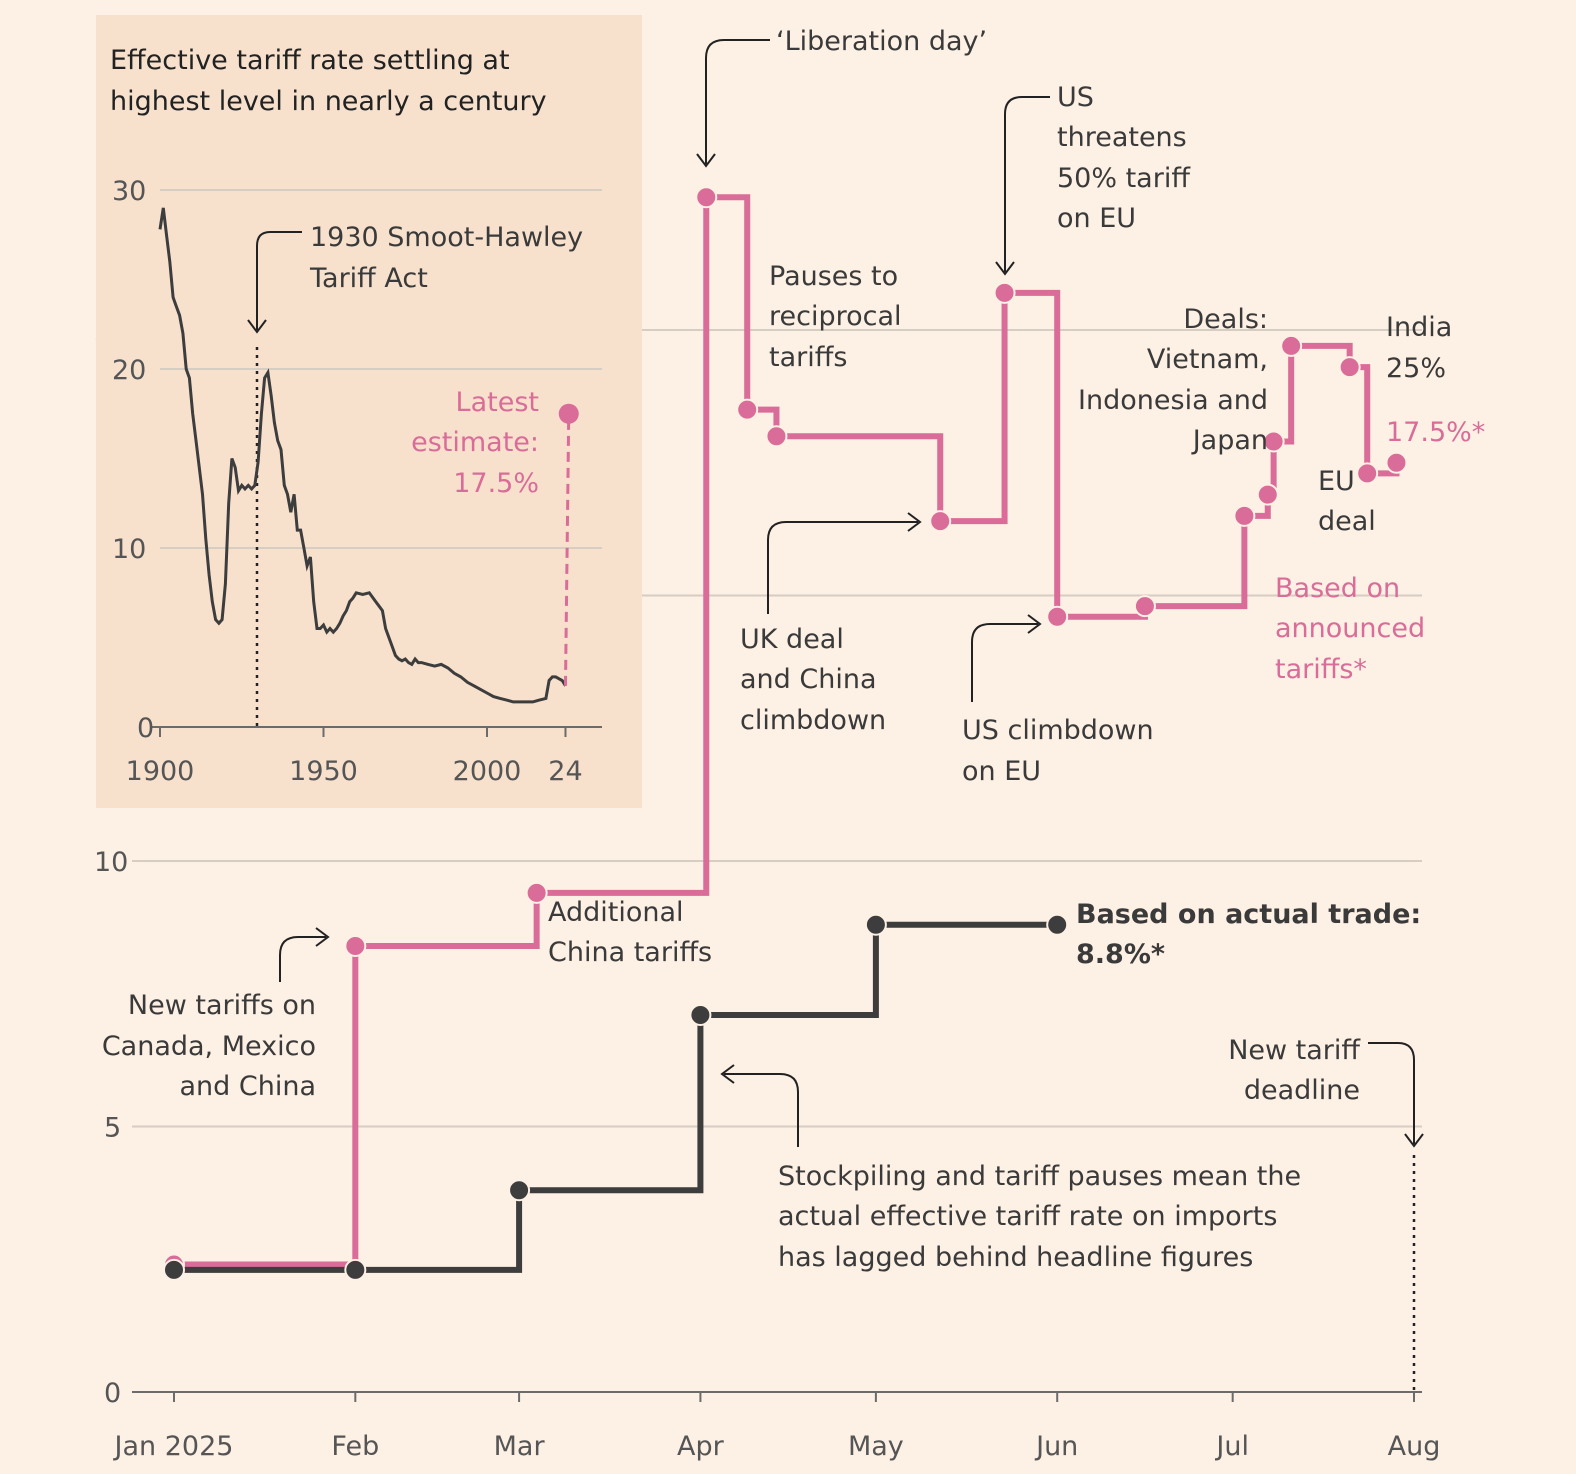  What do you see at coordinates (1027, 184) in the screenshot?
I see `us-threatens-arrow` at bounding box center [1027, 184].